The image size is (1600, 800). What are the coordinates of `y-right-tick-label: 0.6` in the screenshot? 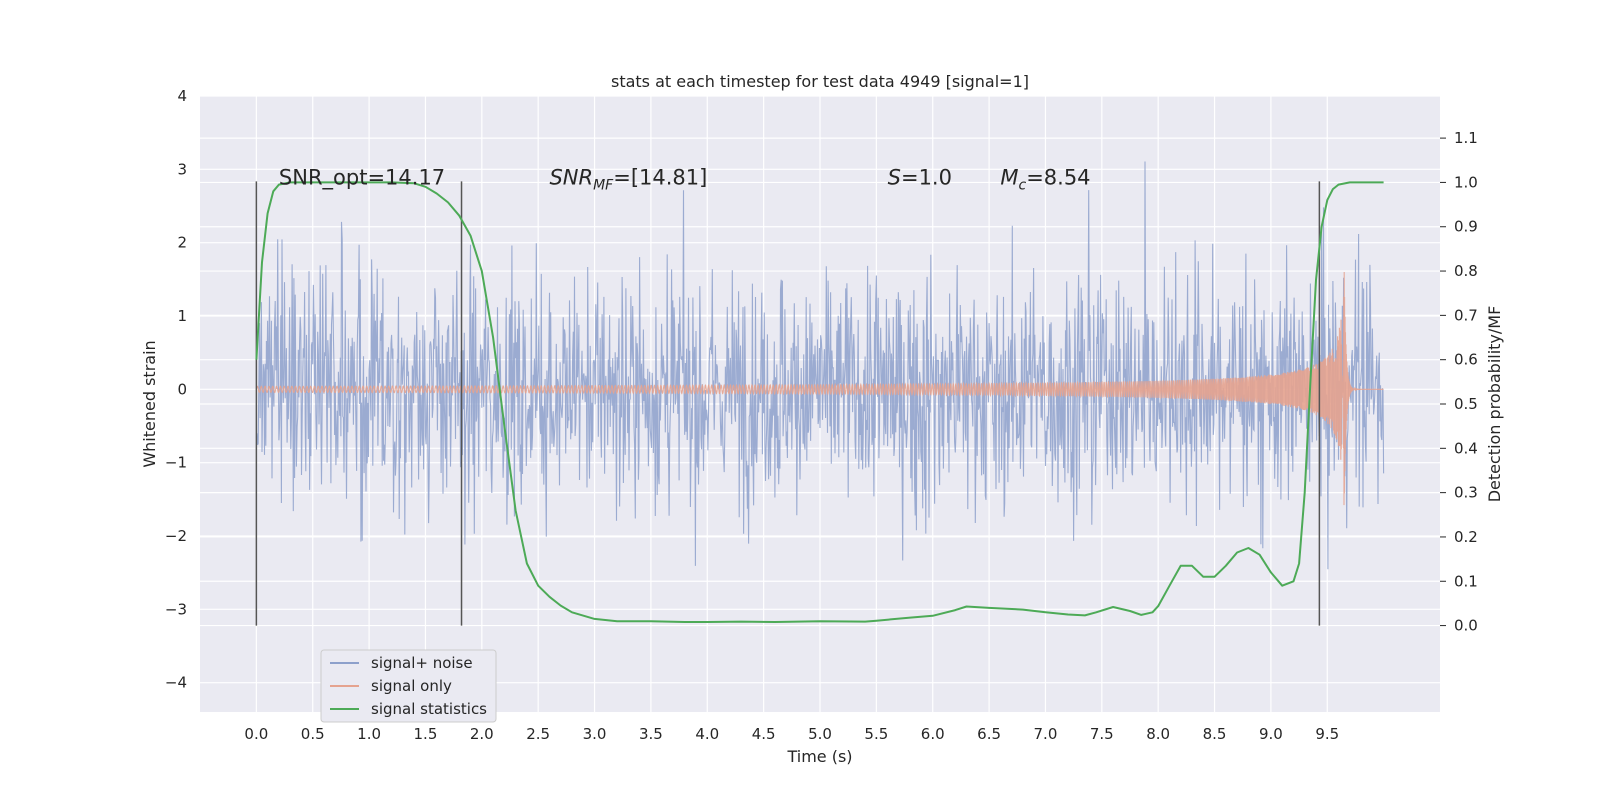 It's located at (1466, 360).